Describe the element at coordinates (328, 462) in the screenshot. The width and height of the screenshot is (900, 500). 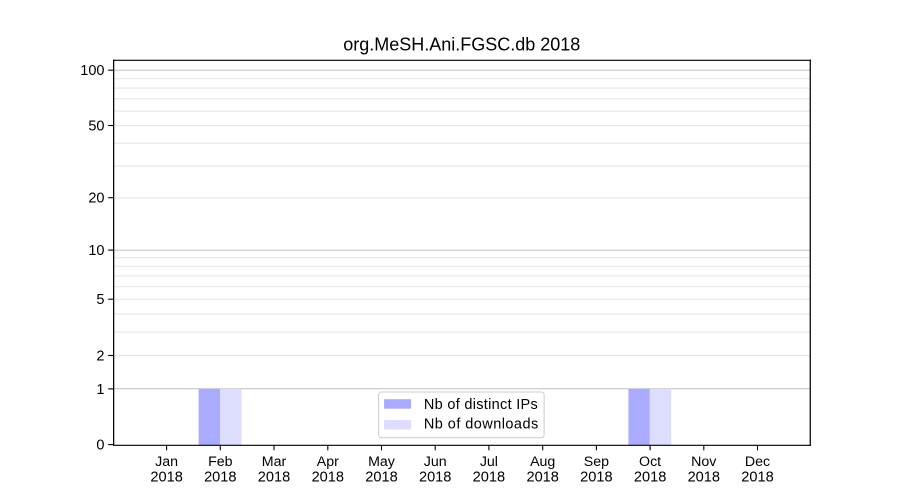
I see `svg-text: Apr` at that location.